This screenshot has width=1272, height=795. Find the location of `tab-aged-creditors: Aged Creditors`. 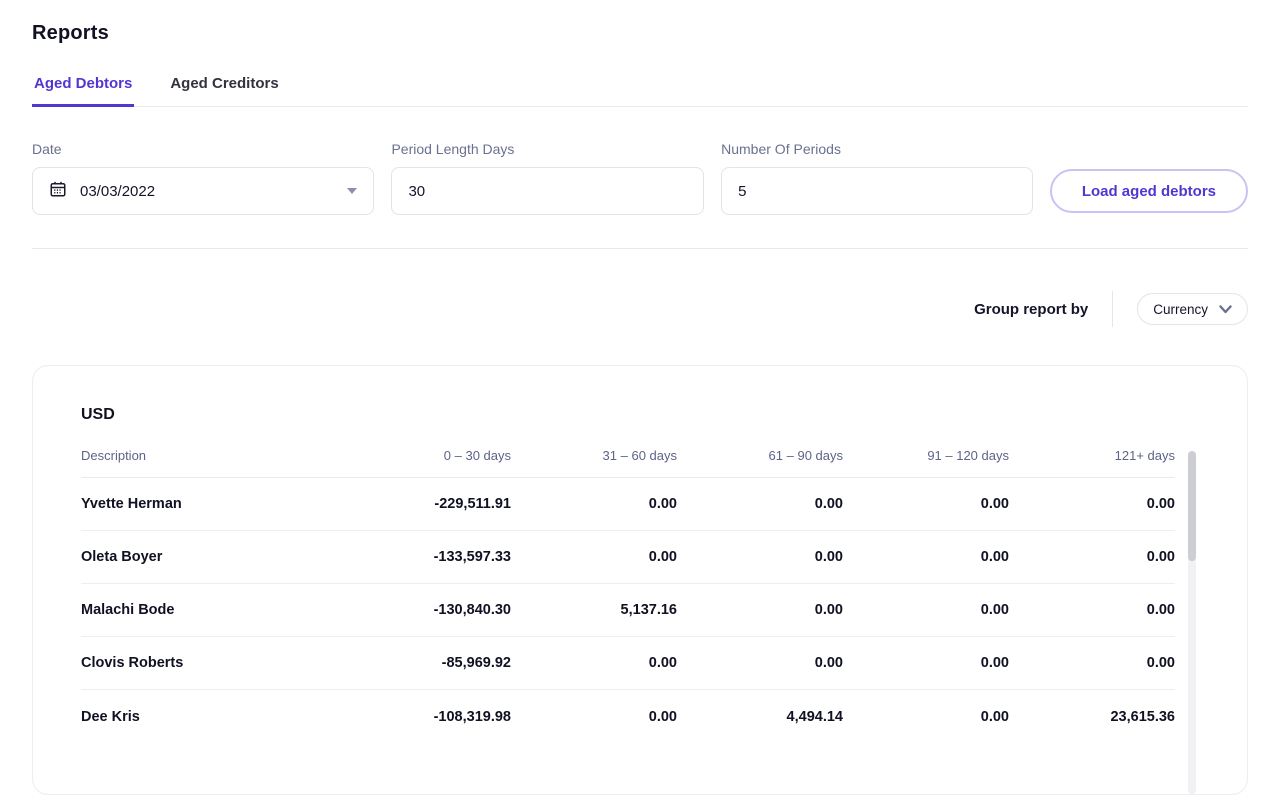

tab-aged-creditors: Aged Creditors is located at coordinates (224, 91).